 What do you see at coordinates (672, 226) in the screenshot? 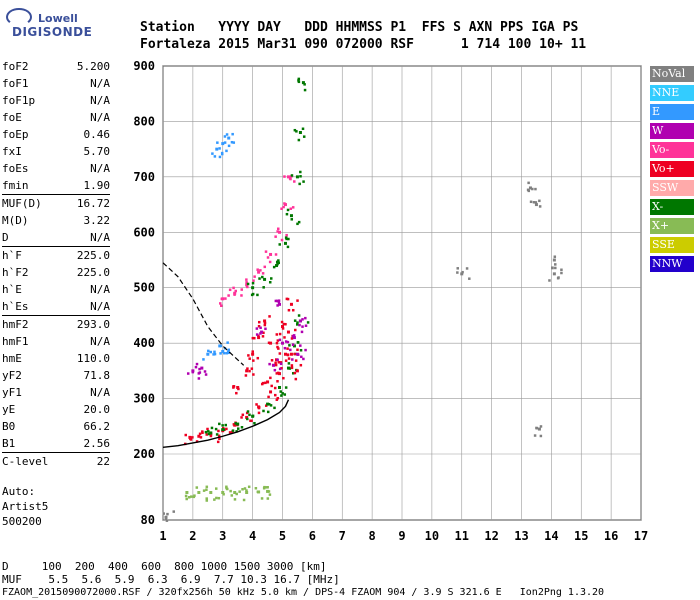
I see `legend-item: X+` at bounding box center [672, 226].